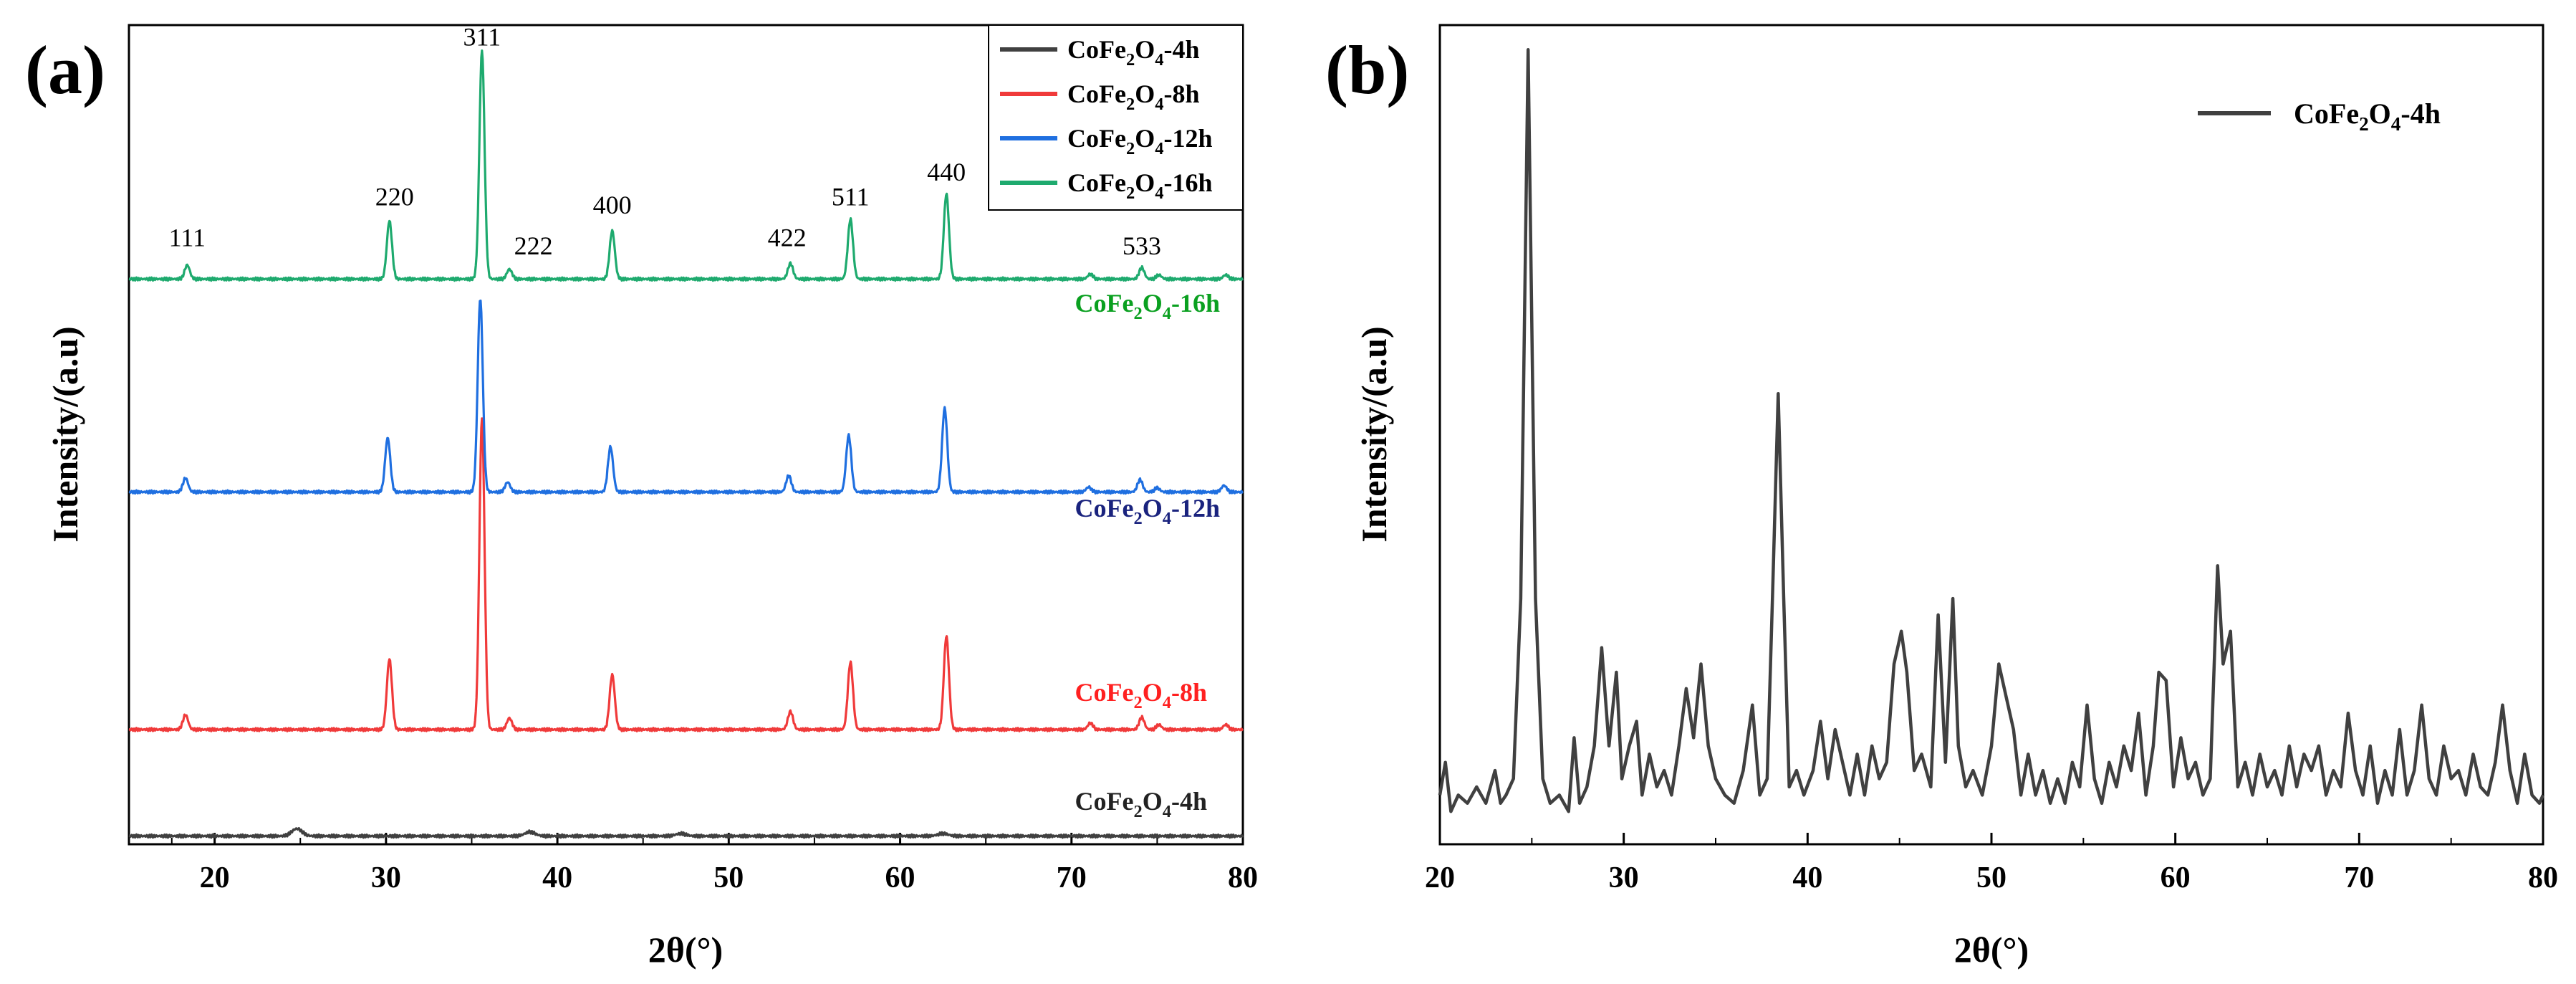  I want to click on peak-label: 511, so click(851, 197).